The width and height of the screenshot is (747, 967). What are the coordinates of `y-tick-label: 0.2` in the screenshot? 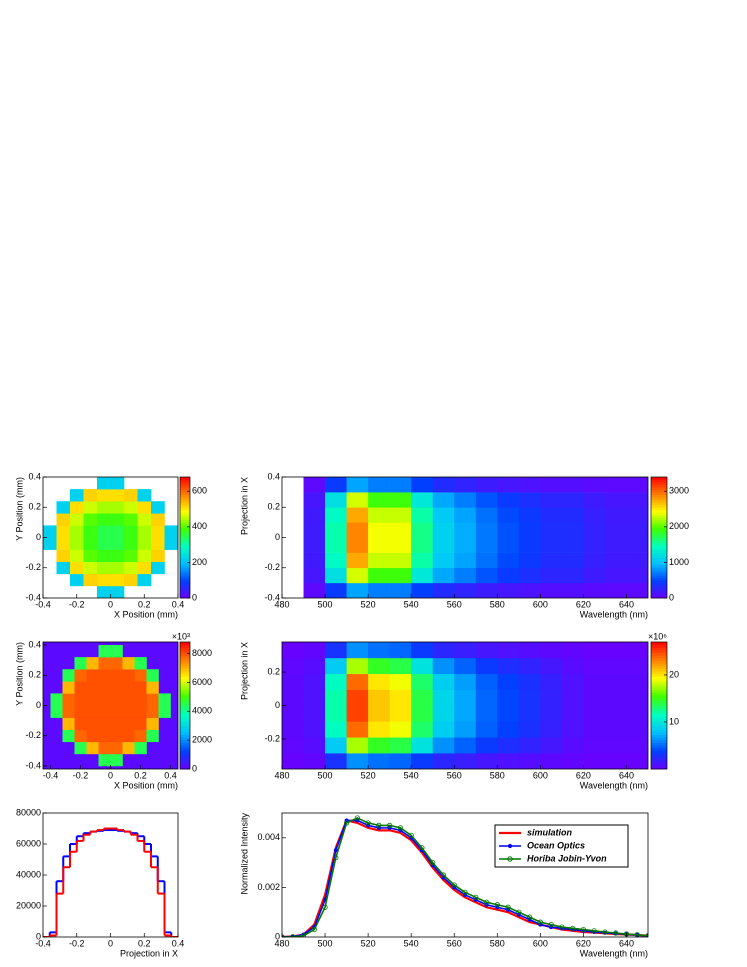 It's located at (273, 507).